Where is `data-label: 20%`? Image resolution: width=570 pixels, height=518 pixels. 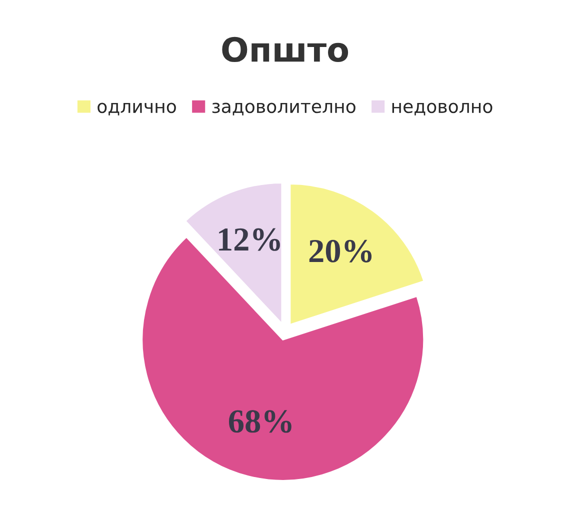
data-label: 20% is located at coordinates (340, 251).